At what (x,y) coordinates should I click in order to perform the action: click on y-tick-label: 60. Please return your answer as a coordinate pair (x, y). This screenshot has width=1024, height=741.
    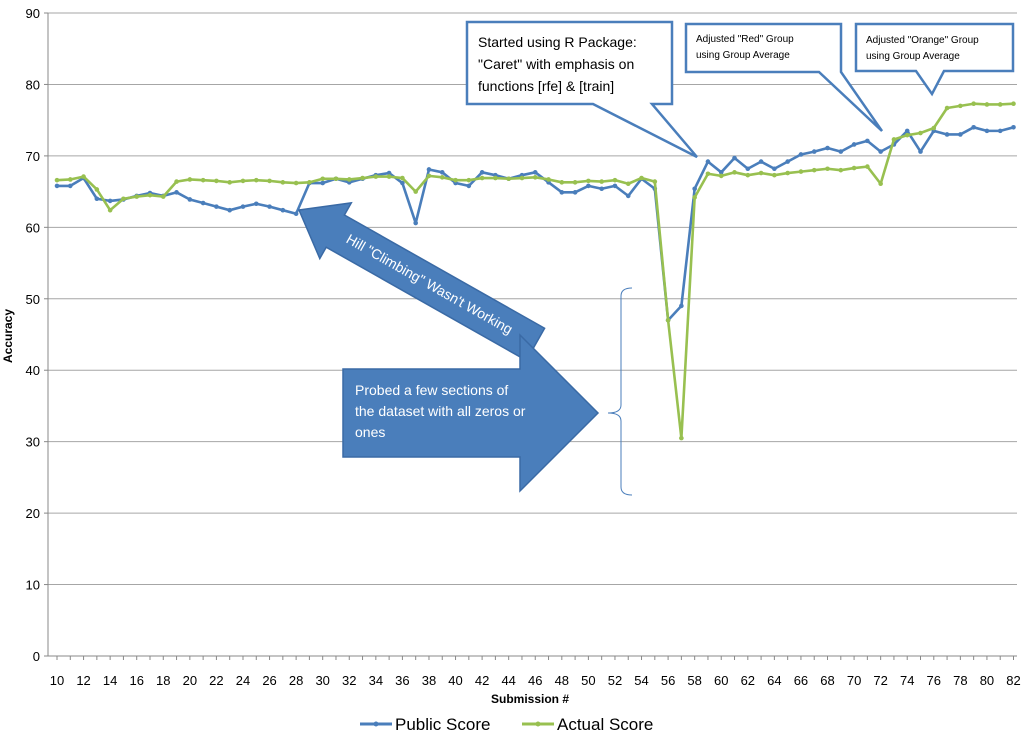
    Looking at the image, I should click on (33, 227).